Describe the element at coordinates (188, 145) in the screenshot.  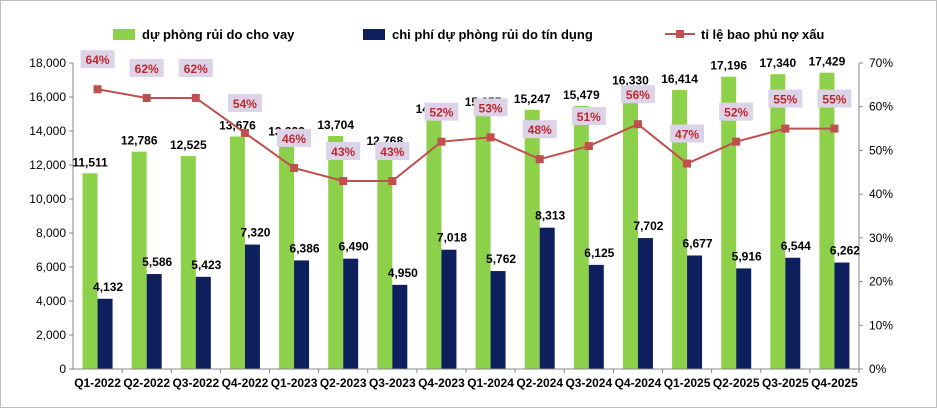
I see `data-label-loan-provision: 12,525` at that location.